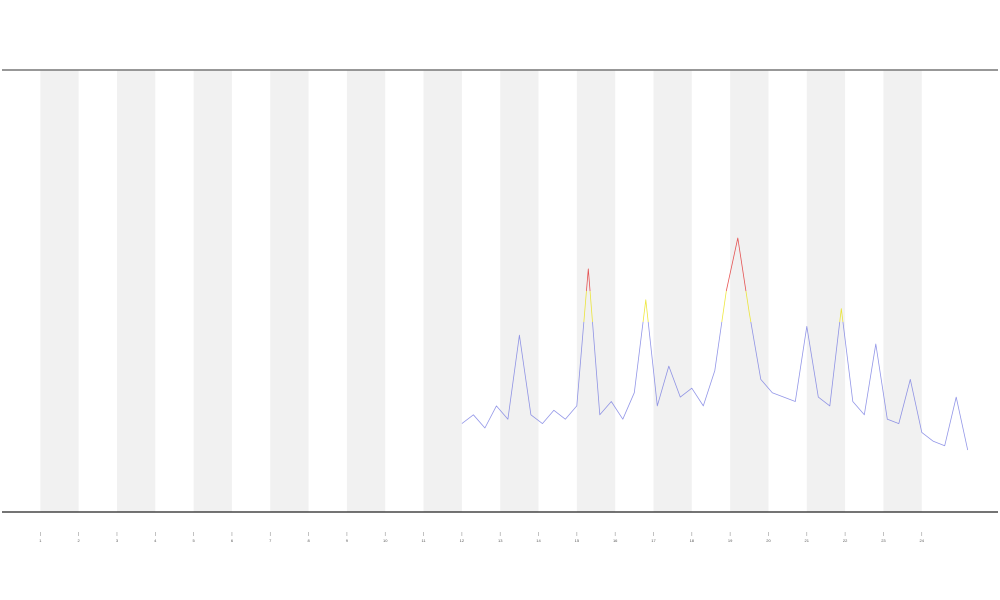  I want to click on x-tick-label: 3, so click(117, 540).